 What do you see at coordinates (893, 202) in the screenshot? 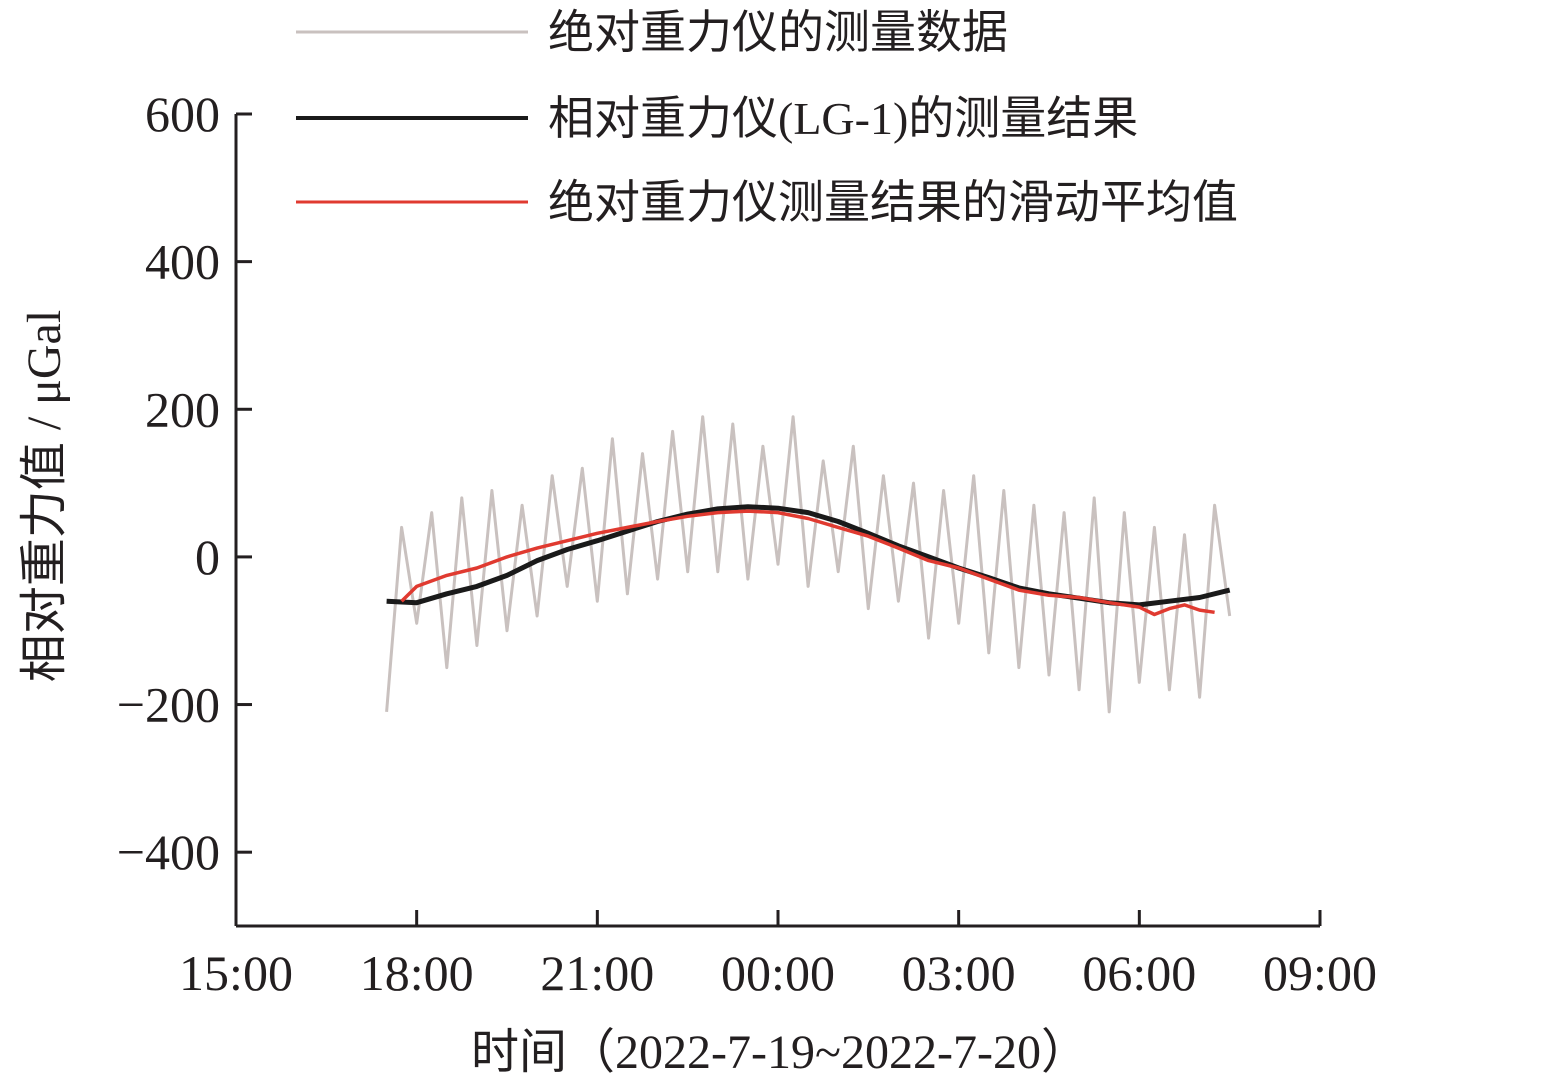
I see `legend-label-3: 绝对重力仪测量结果的滑动平均值` at bounding box center [893, 202].